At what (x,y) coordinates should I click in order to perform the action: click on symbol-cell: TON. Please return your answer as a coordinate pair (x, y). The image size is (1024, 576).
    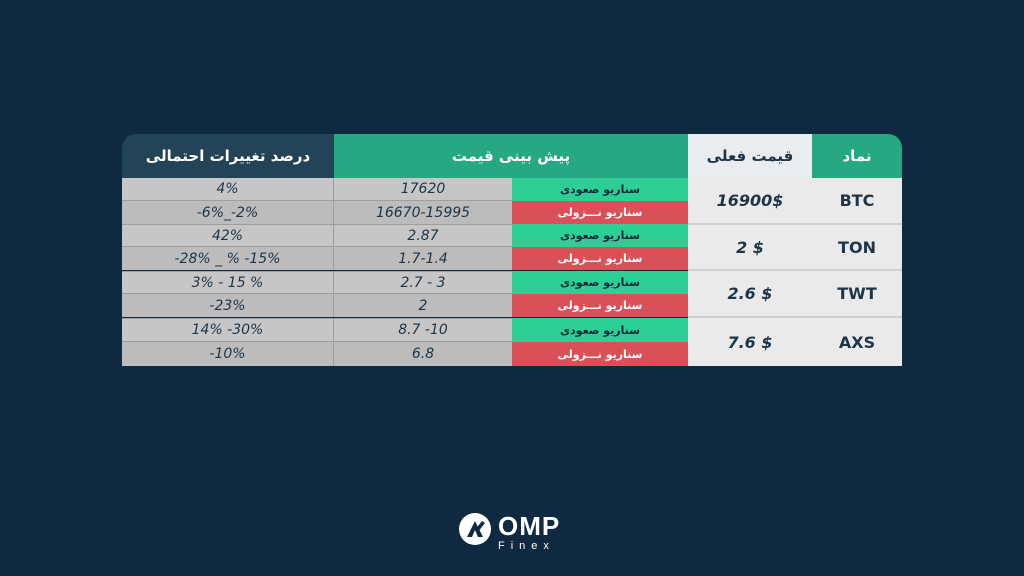
    Looking at the image, I should click on (857, 248).